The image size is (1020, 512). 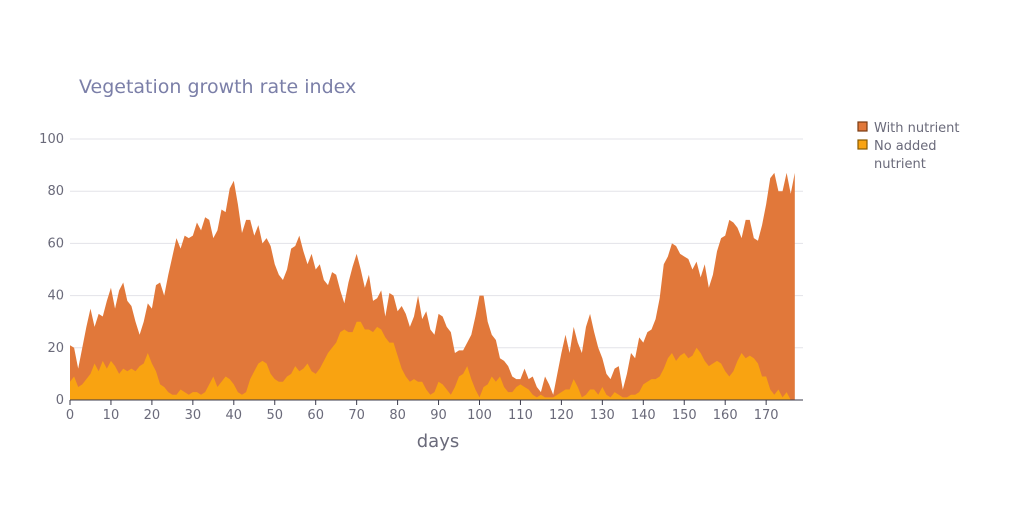 What do you see at coordinates (274, 415) in the screenshot?
I see `x-tick-label: 50` at bounding box center [274, 415].